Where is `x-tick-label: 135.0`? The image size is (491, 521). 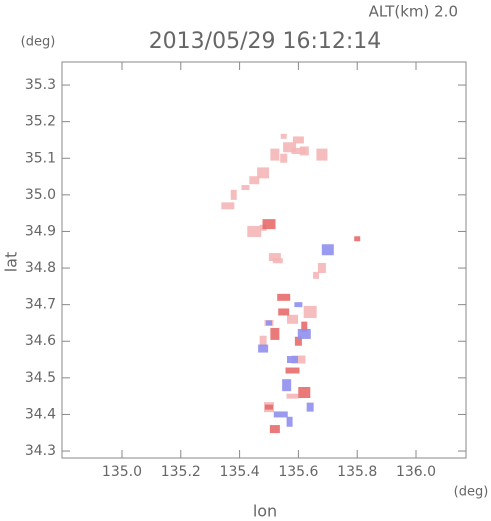 x-tick-label: 135.0 is located at coordinates (122, 472).